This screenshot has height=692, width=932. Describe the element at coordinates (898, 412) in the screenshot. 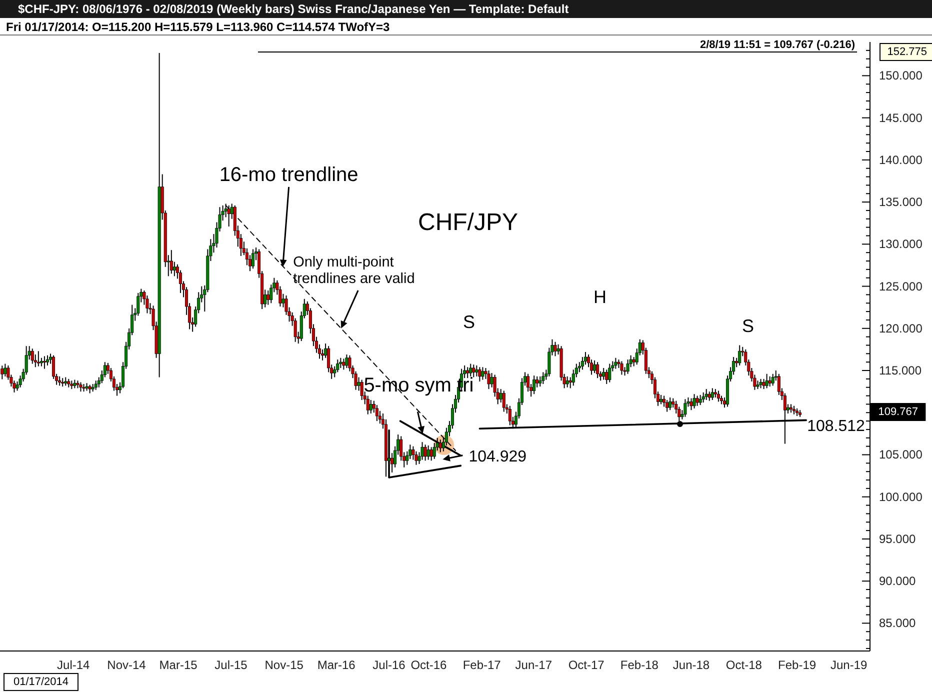

I see `text: 109.767` at that location.